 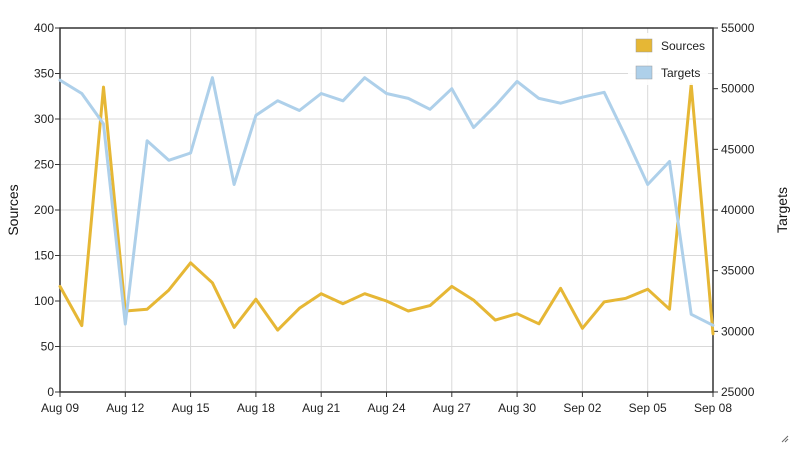 What do you see at coordinates (44, 256) in the screenshot?
I see `left-tick-label: 150` at bounding box center [44, 256].